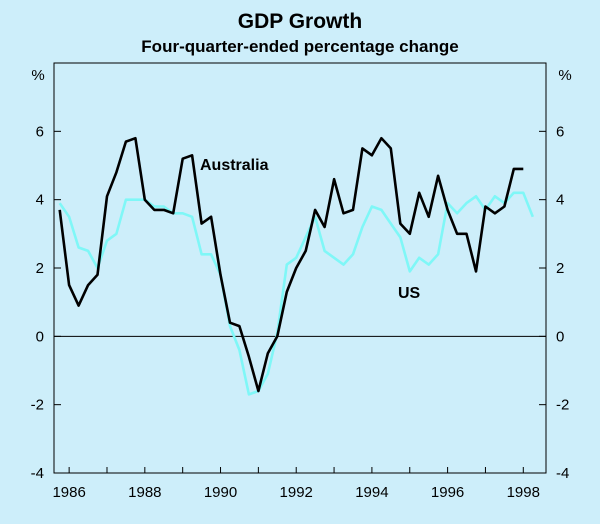 This screenshot has width=600, height=524. I want to click on y-tick-label-left: -2, so click(37, 405).